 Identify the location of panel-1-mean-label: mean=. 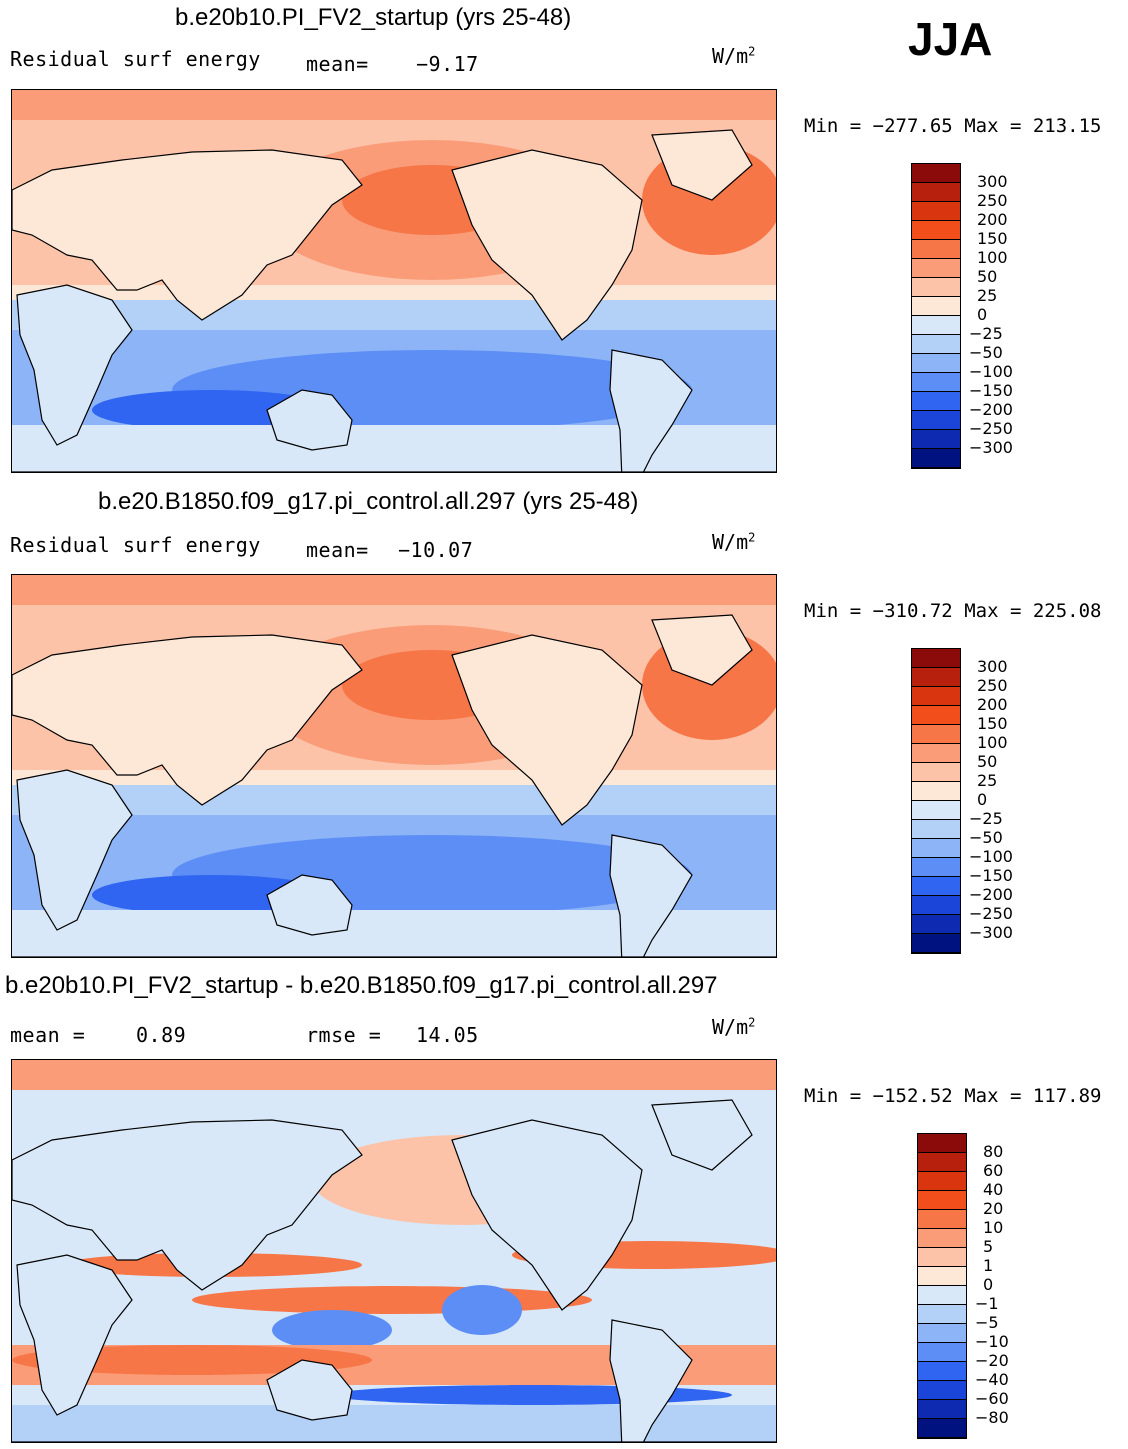
(337, 64).